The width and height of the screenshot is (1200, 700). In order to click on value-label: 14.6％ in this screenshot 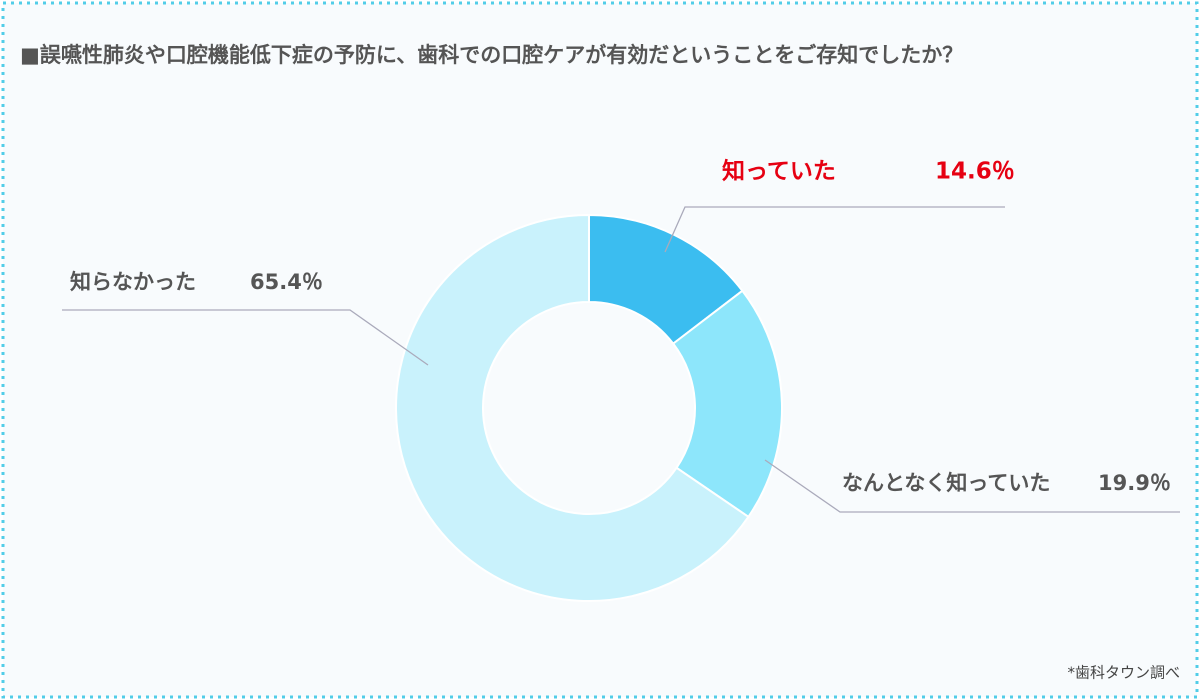, I will do `click(975, 172)`.